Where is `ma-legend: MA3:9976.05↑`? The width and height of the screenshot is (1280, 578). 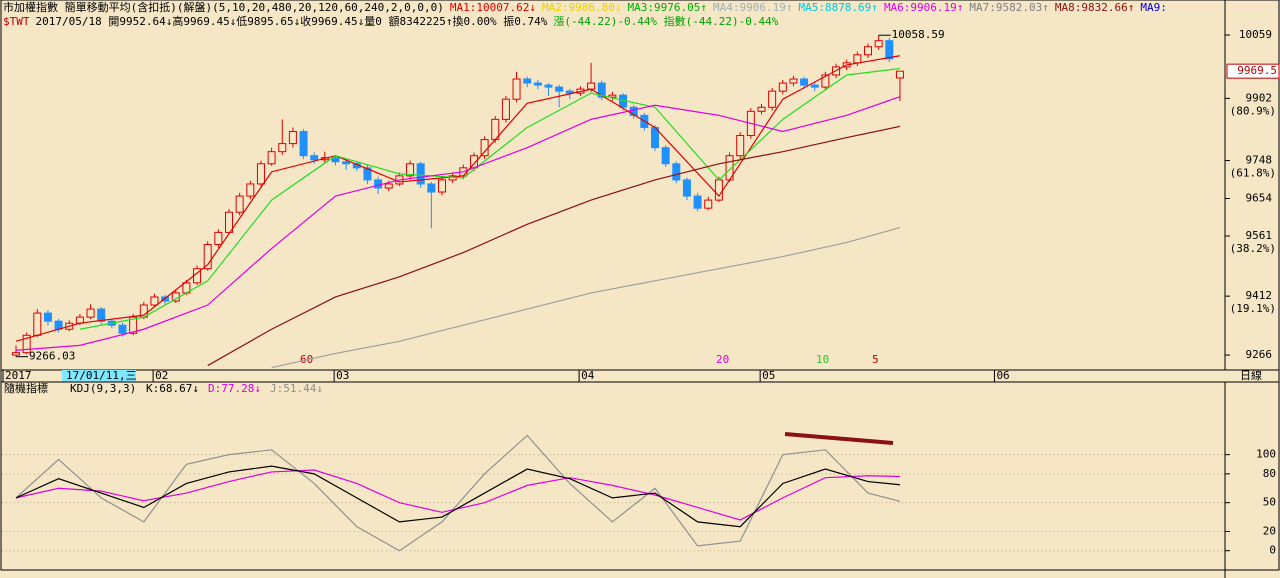 ma-legend: MA3:9976.05↑ is located at coordinates (667, 7).